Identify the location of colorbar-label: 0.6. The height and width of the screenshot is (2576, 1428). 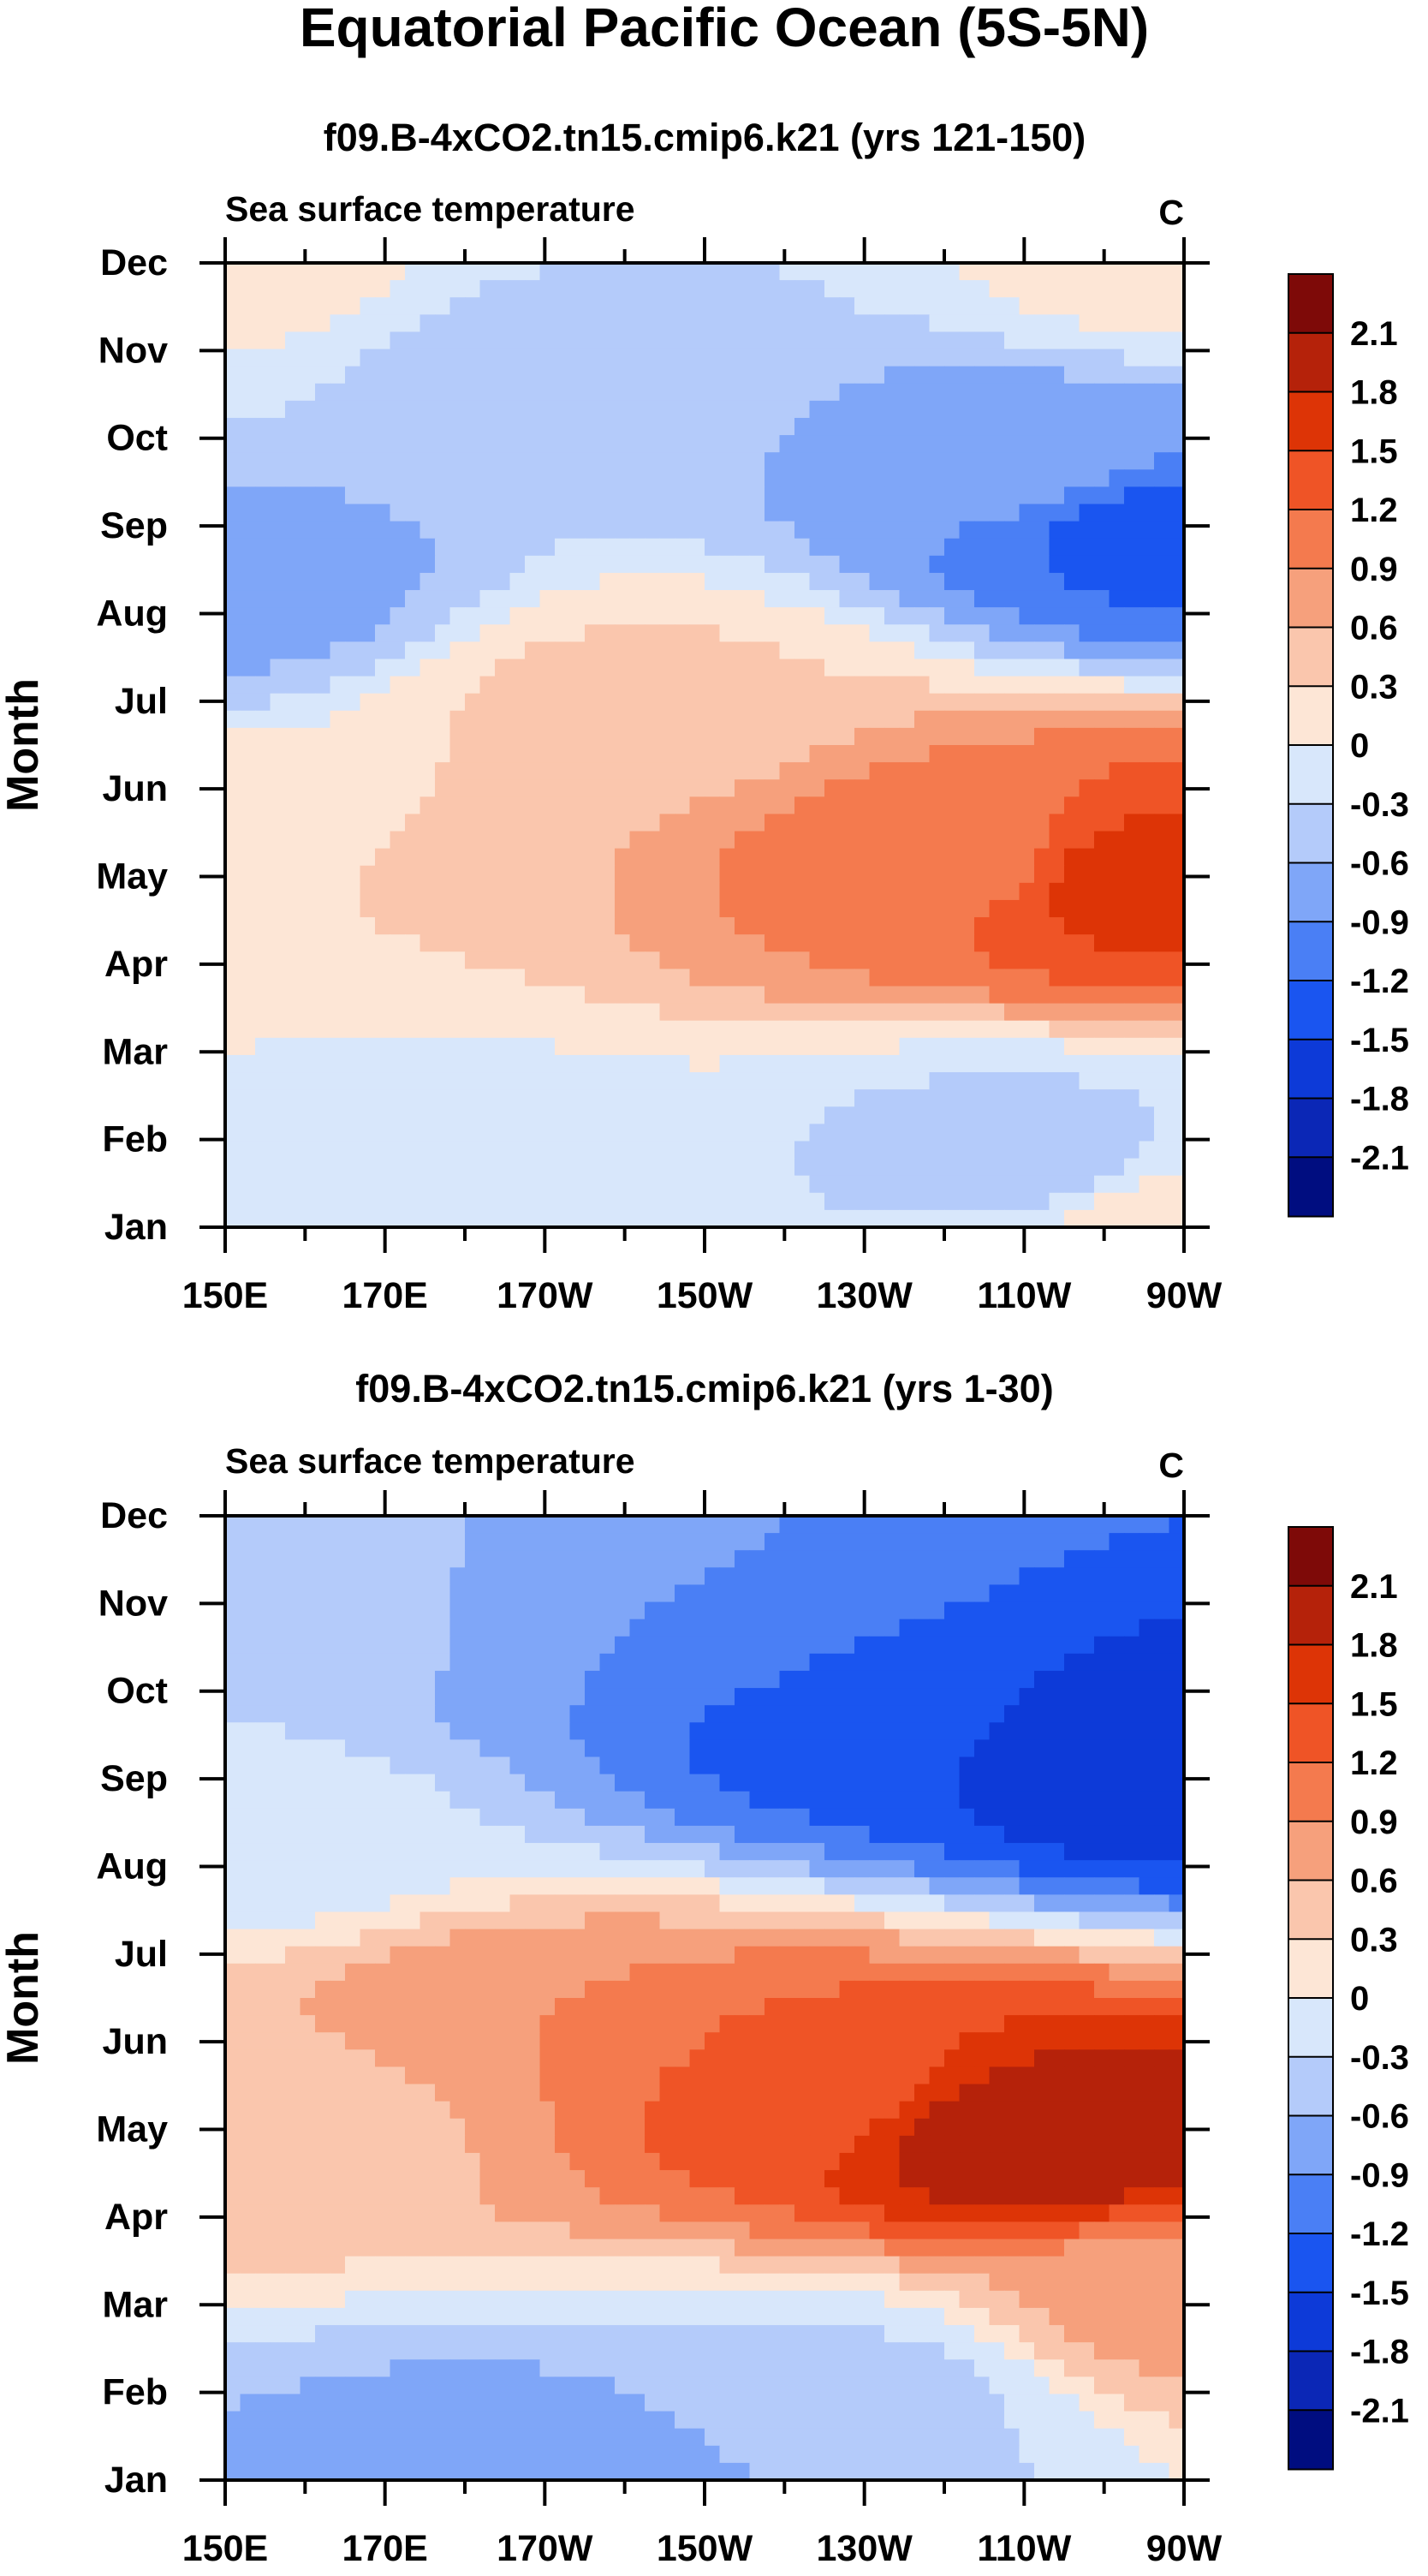
(1374, 628).